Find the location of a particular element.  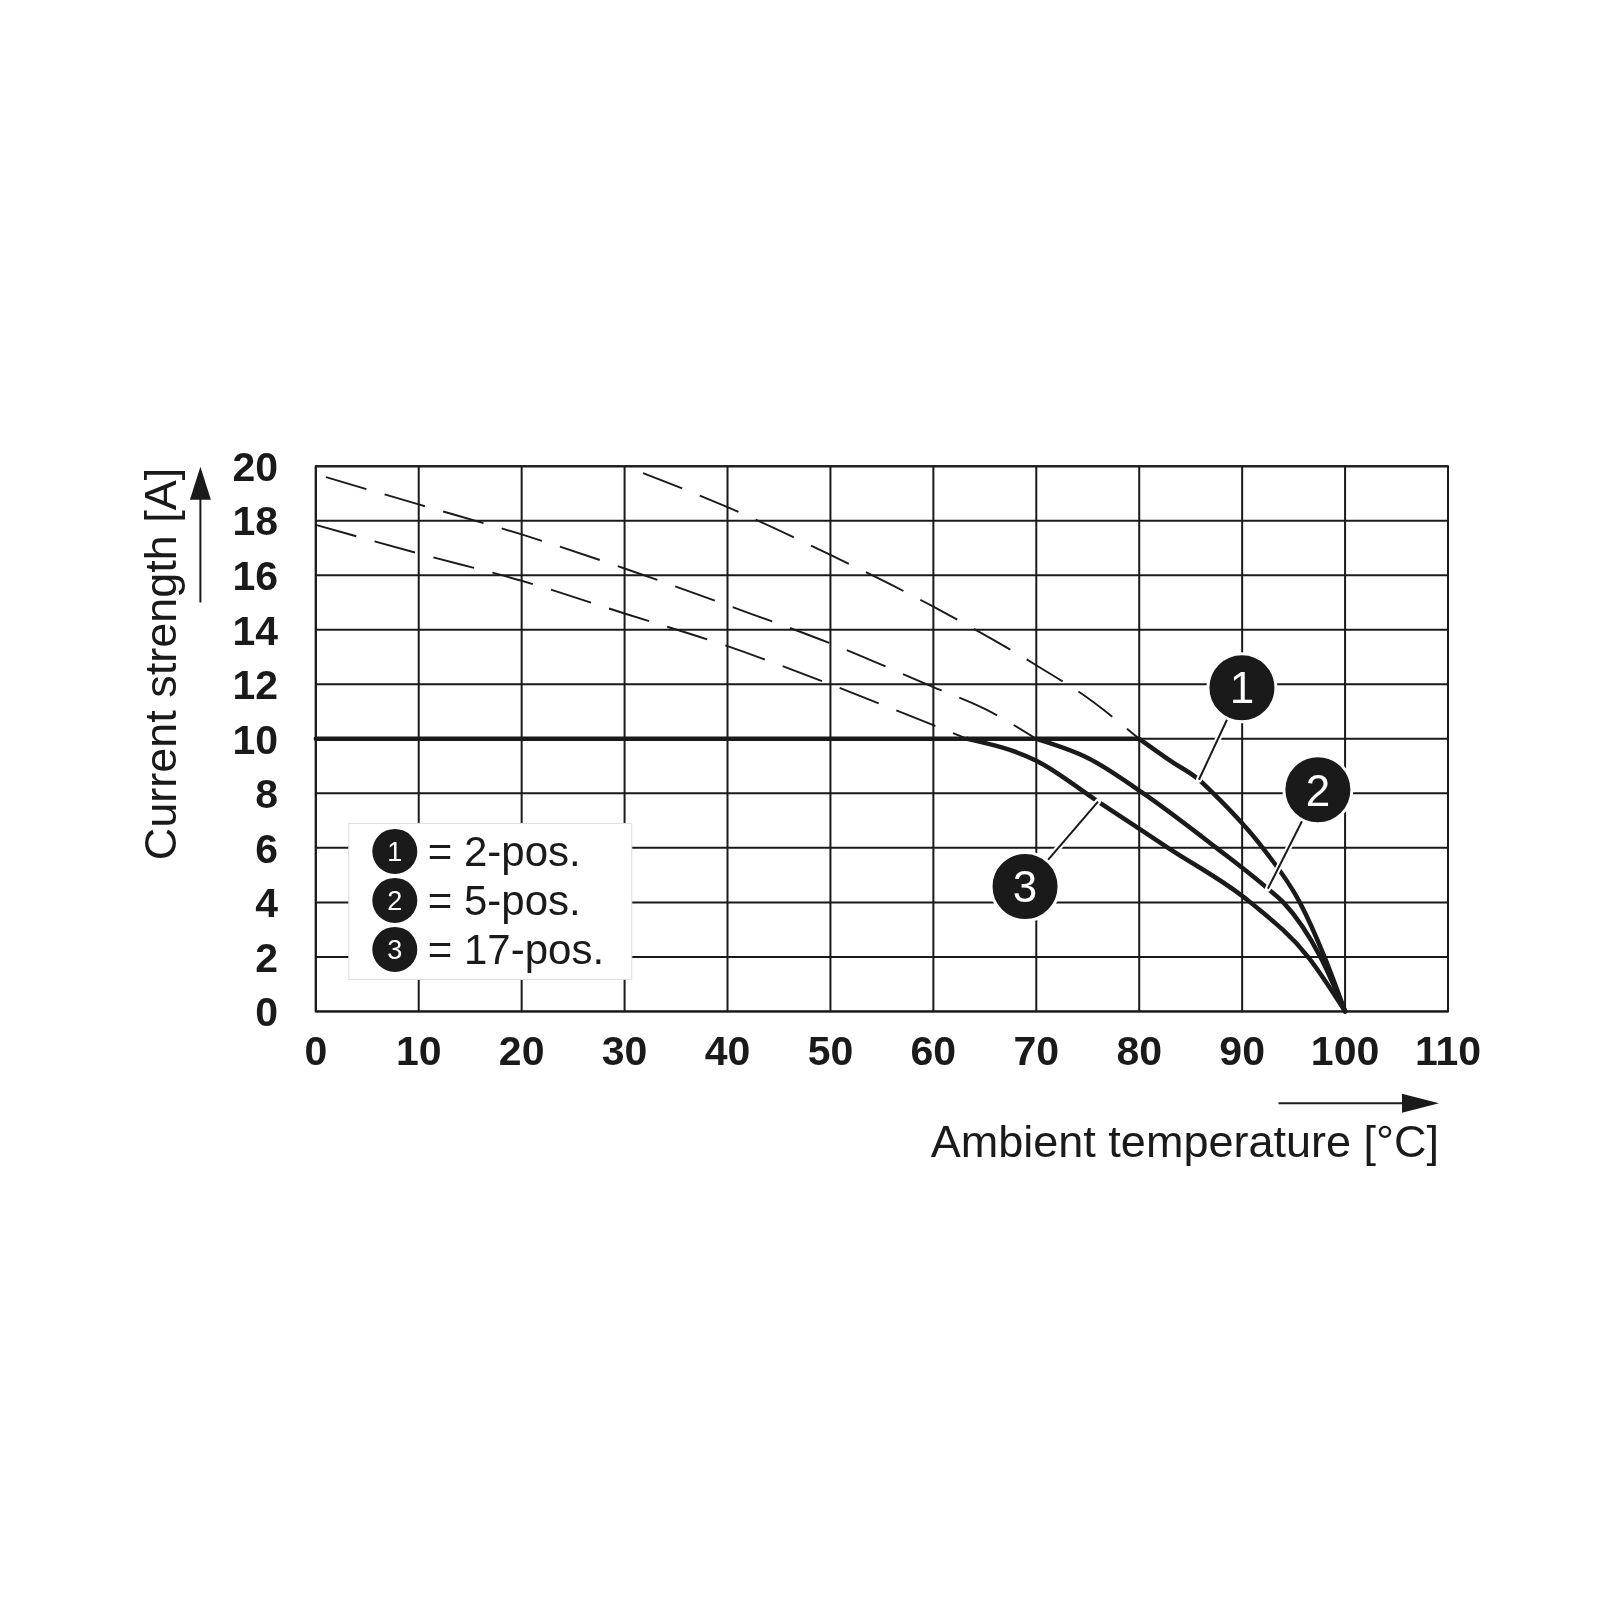

x-tick-label: 50 is located at coordinates (830, 1051).